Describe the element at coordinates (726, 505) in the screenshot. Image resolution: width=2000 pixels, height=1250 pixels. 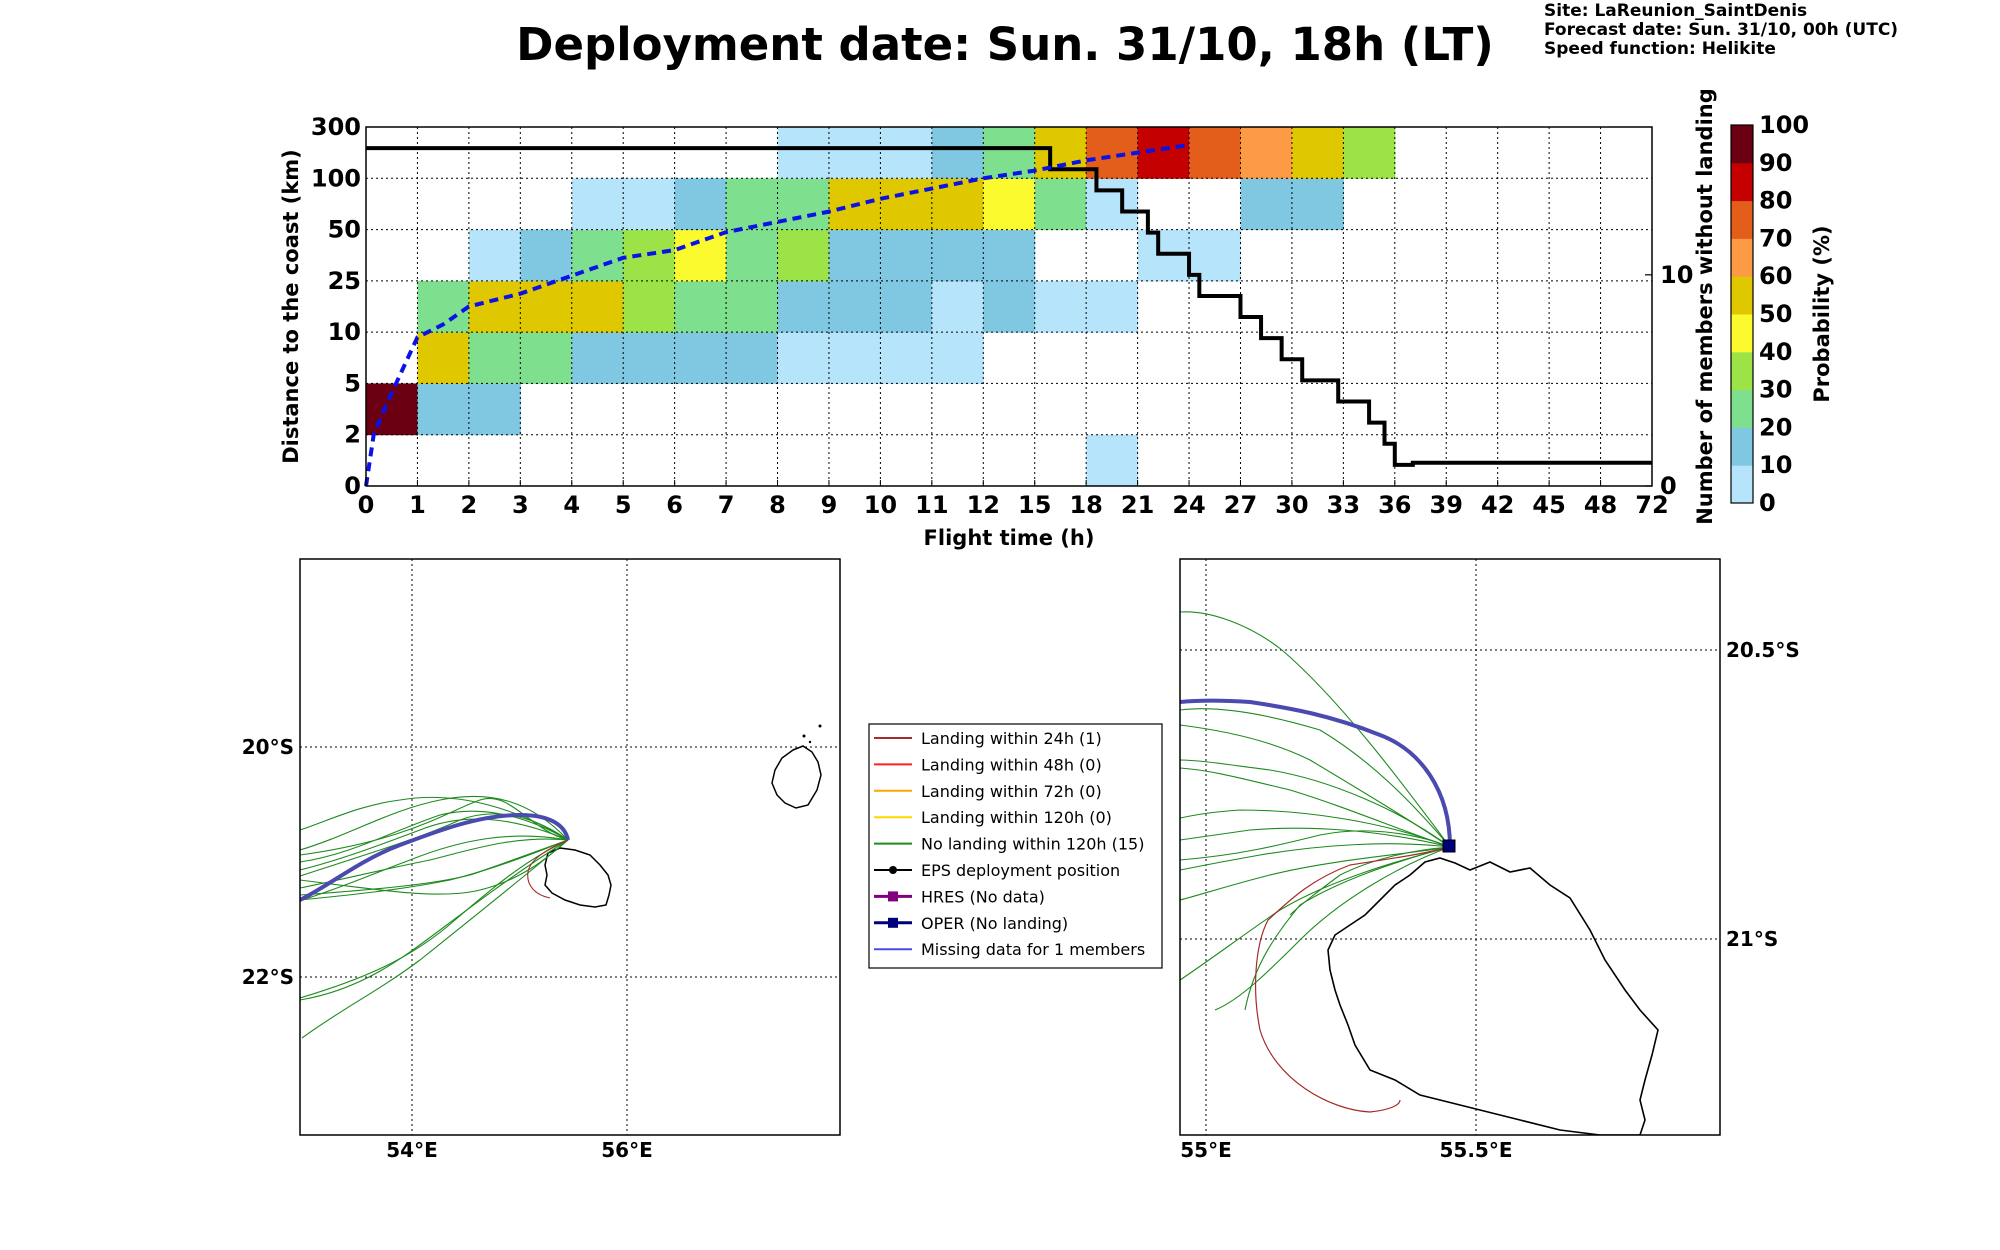
I see `x-tick-label: 7` at that location.